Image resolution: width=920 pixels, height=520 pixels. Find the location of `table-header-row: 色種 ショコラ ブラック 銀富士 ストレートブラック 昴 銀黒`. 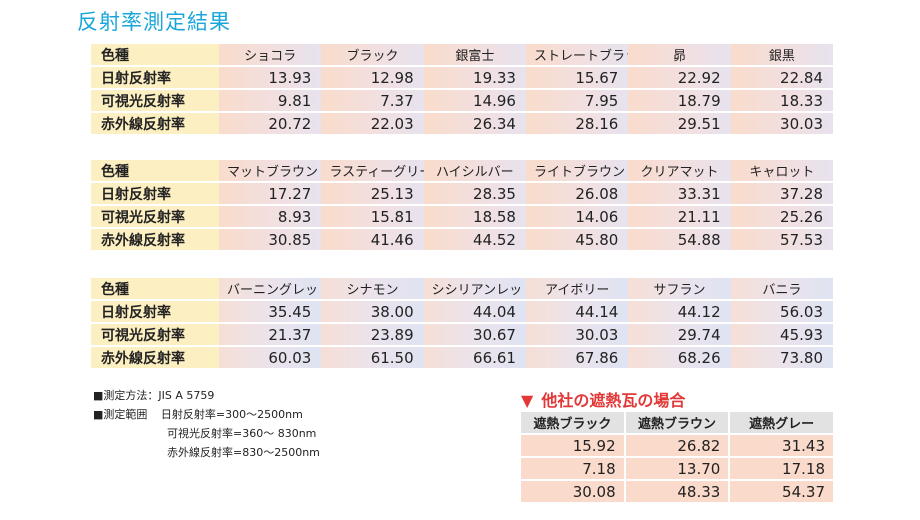

table-header-row: 色種 ショコラ ブラック 銀富士 ストレートブラック 昴 銀黒 is located at coordinates (462, 54).